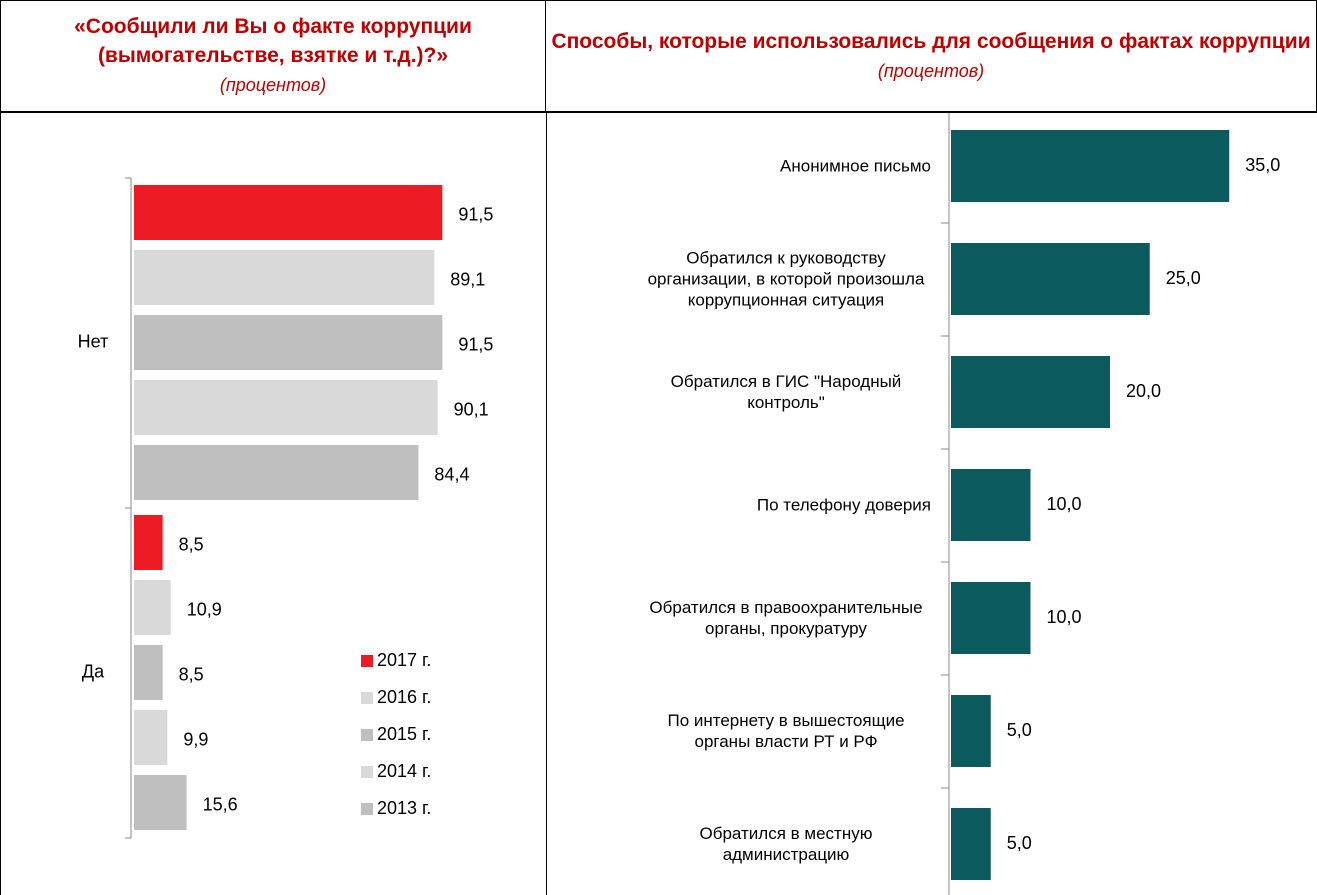  I want to click on legend-label: 2014 г., so click(404, 771).